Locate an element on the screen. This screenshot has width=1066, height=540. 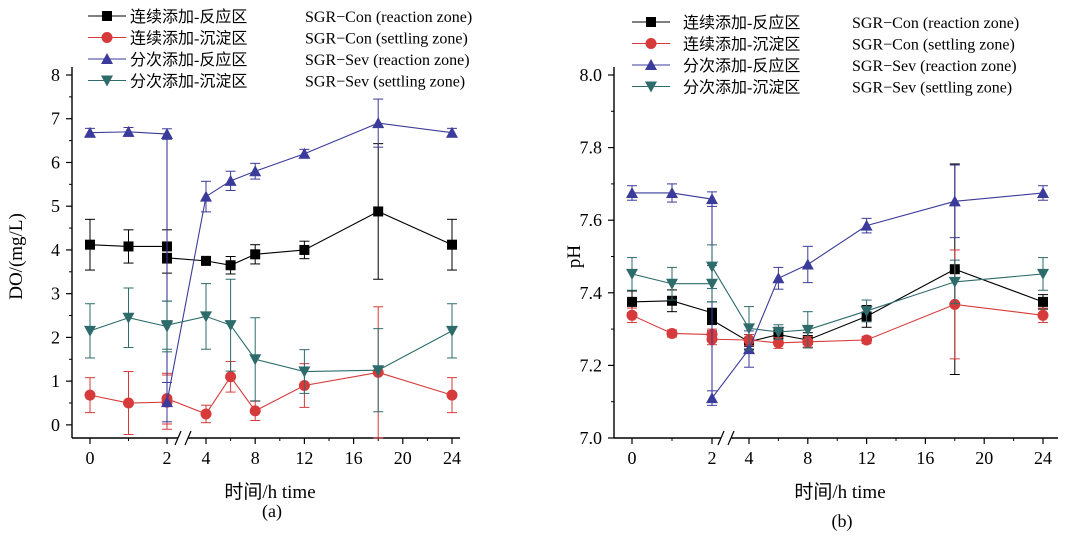
x-tick-label: 12 is located at coordinates (304, 458).